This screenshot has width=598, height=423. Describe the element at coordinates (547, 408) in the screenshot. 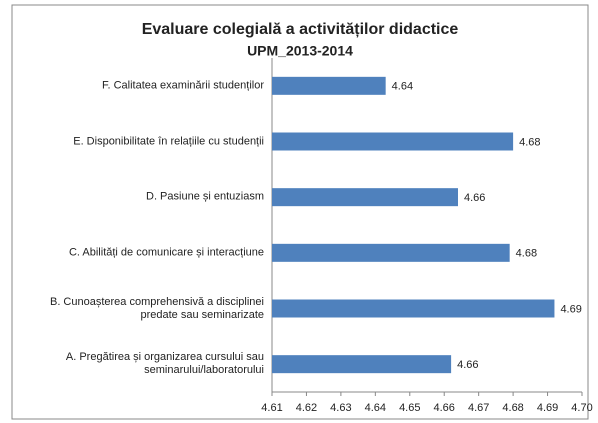

I see `x-tick-label: 4.69` at that location.